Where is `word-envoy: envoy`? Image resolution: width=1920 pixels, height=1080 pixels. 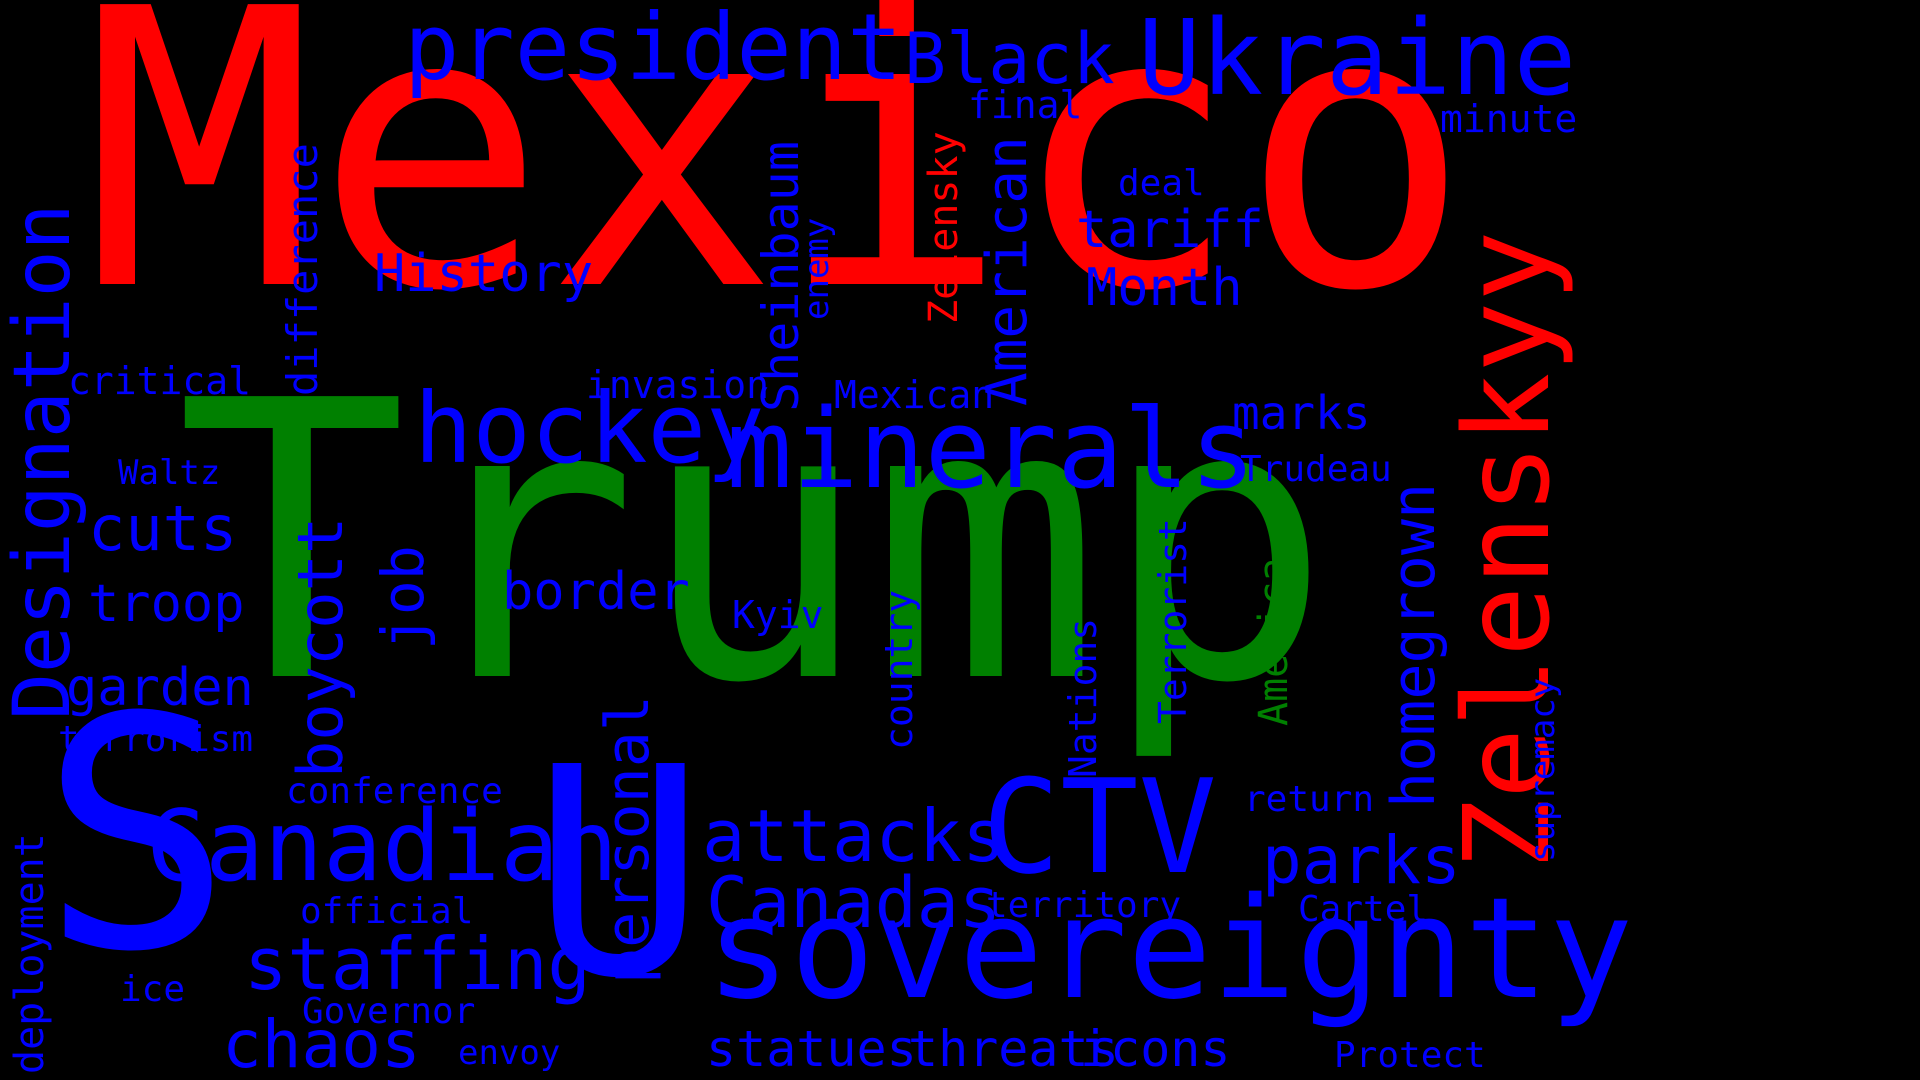
word-envoy: envoy is located at coordinates (509, 1053).